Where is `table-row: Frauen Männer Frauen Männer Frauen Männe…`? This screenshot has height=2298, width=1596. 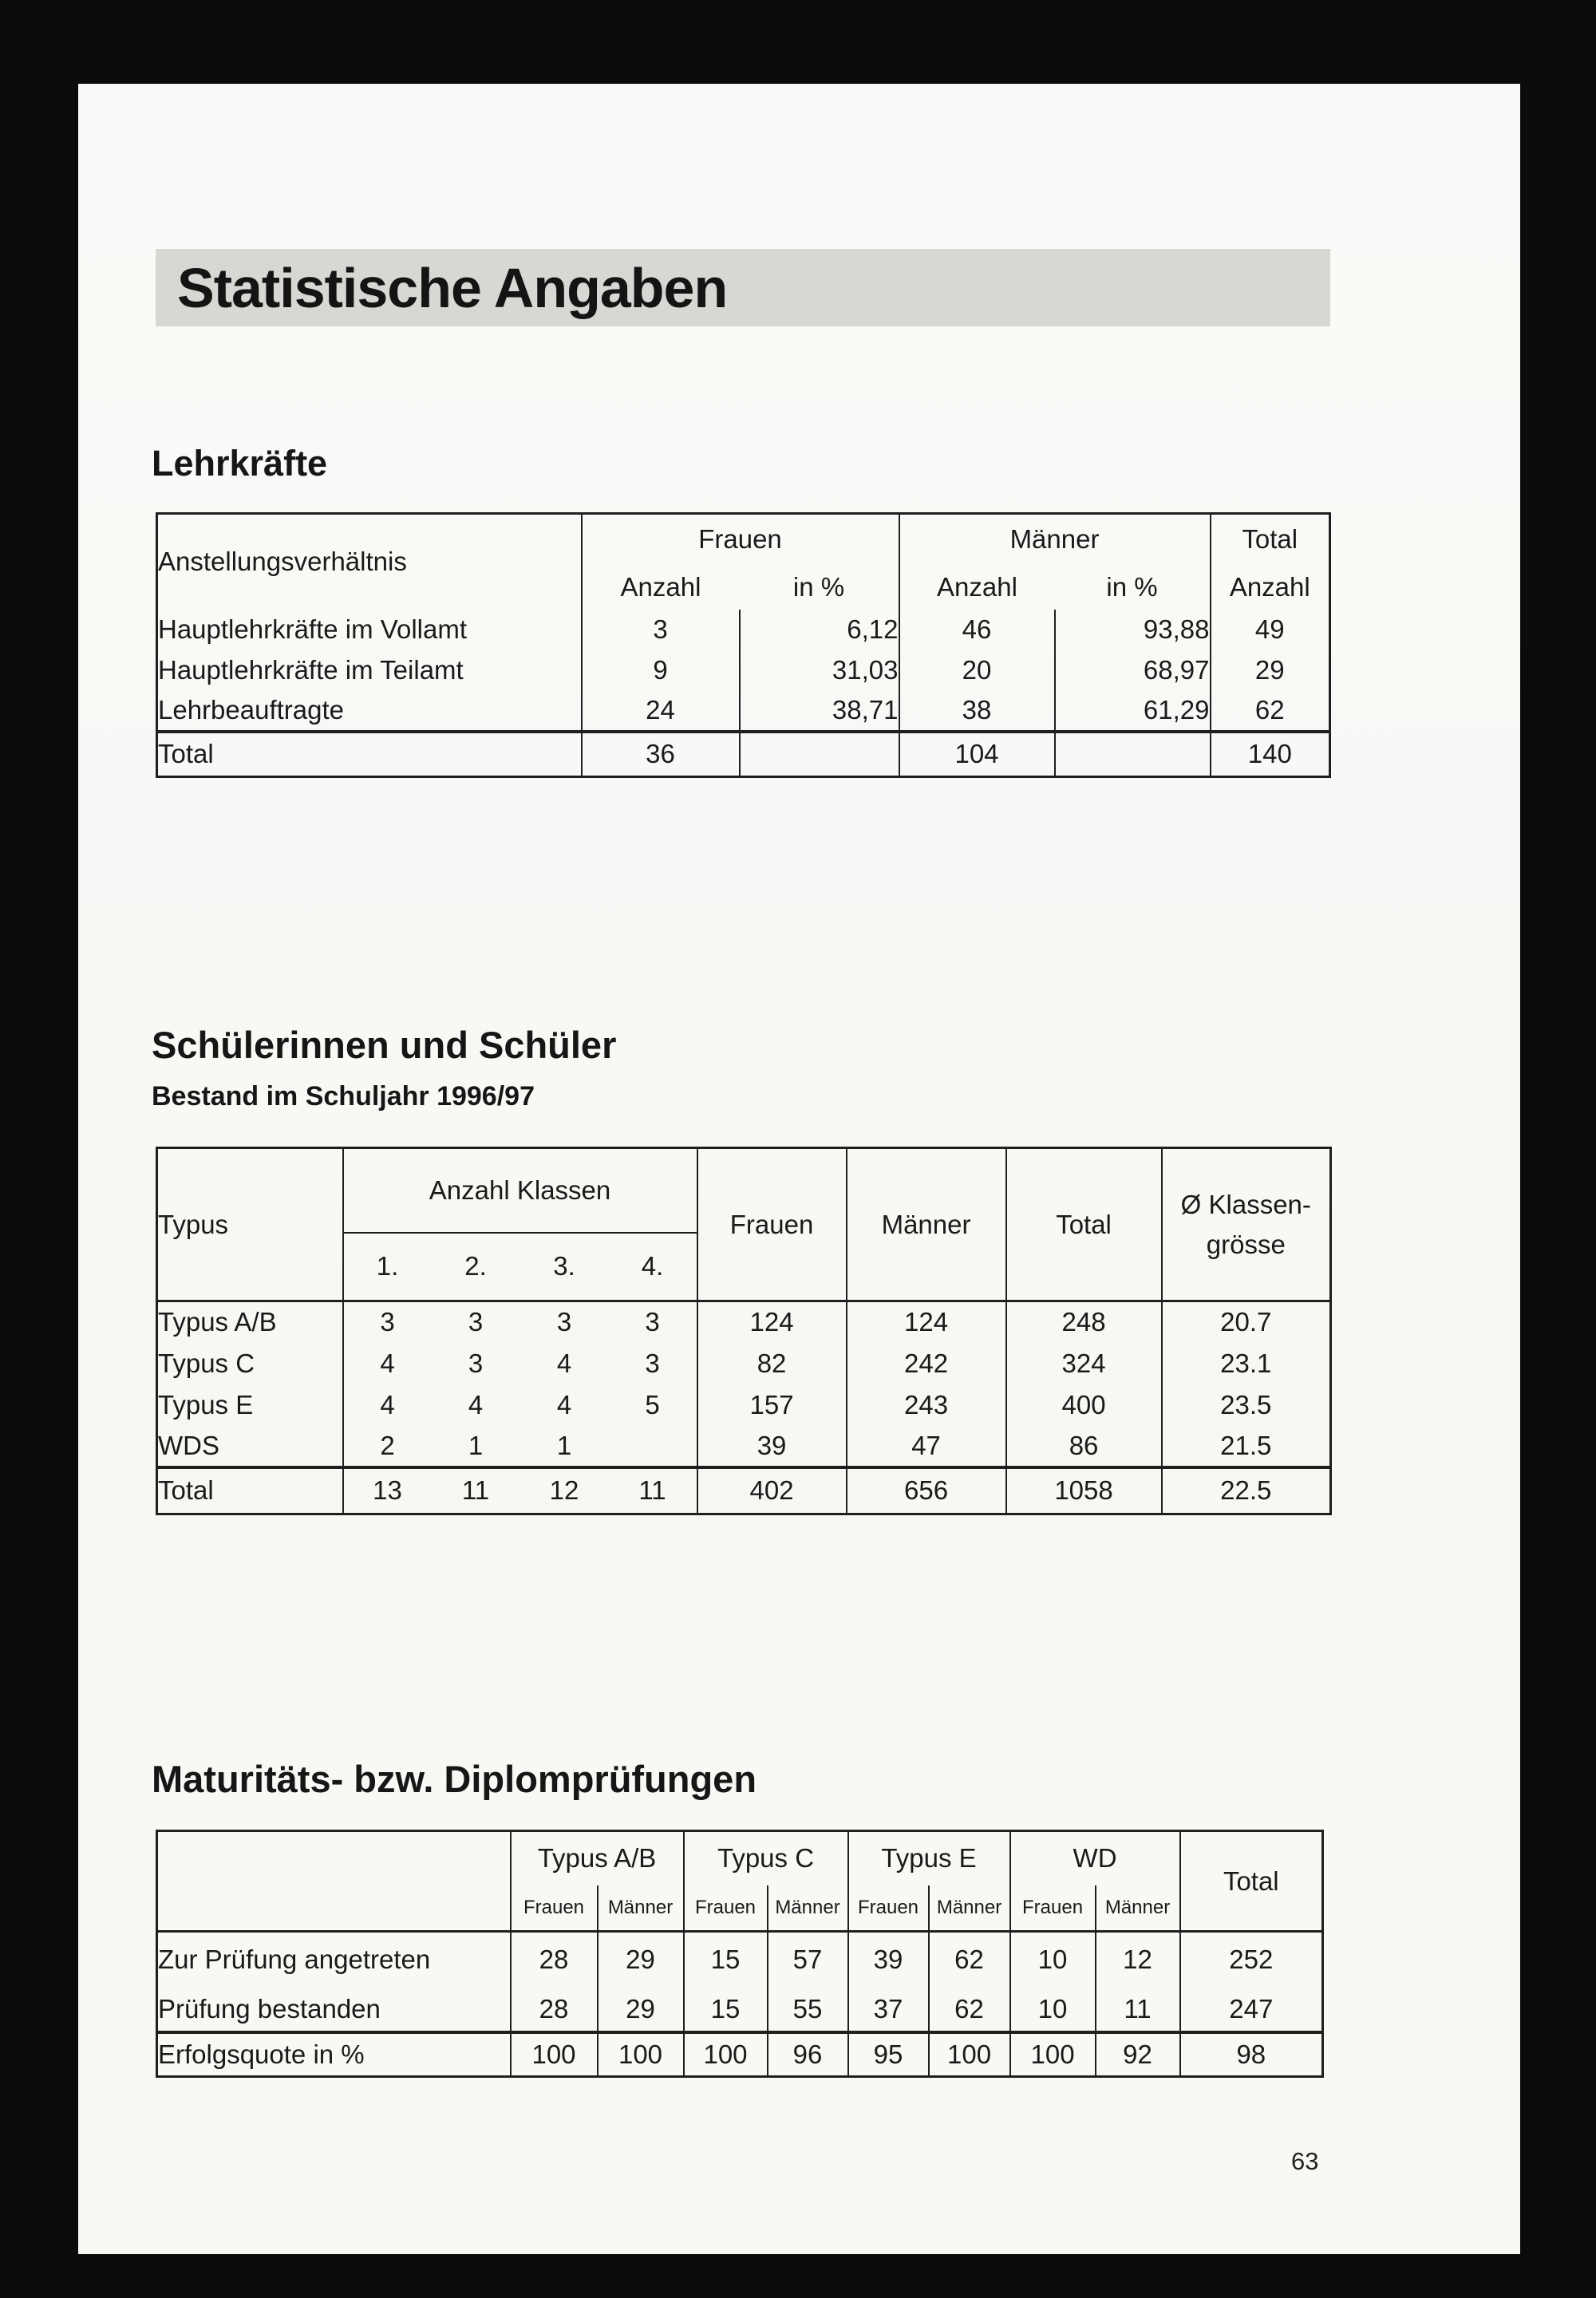
table-row: Frauen Männer Frauen Männer Frauen Männe… is located at coordinates (740, 1909).